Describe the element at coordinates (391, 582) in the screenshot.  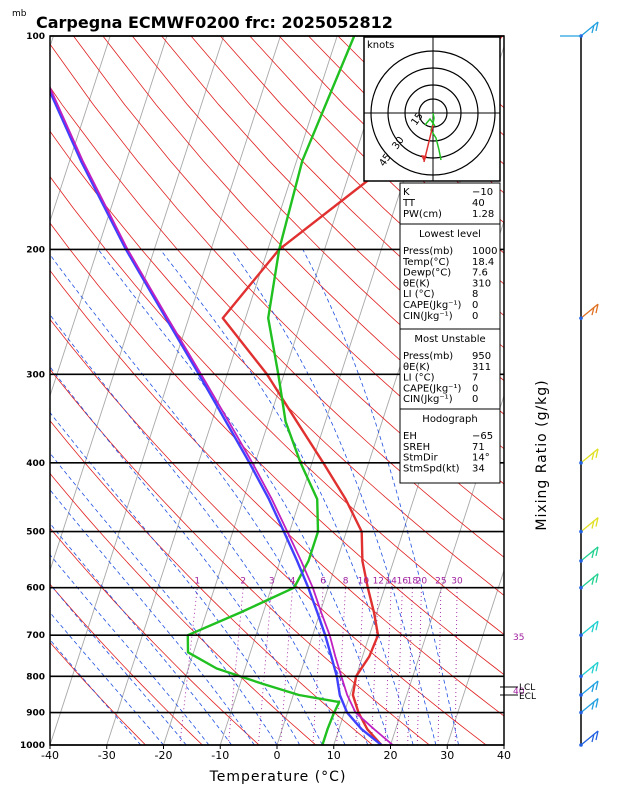
I see `mixing-ratio-tick-label: 14` at that location.